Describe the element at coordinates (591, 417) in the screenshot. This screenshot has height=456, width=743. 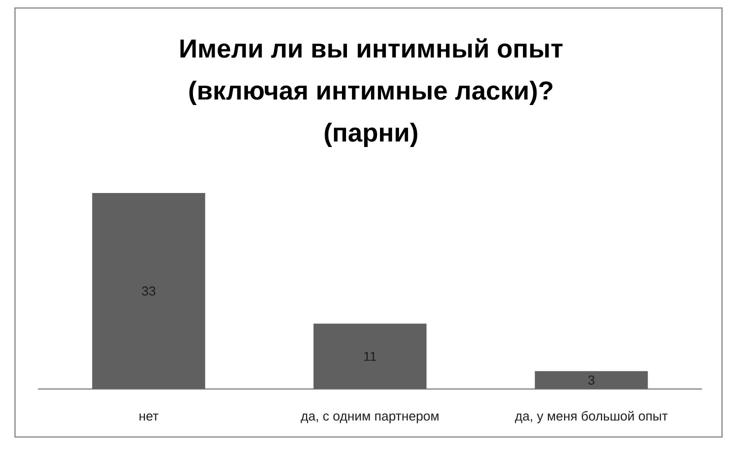
I see `x-tick-label: да, у меня большой опыт` at that location.